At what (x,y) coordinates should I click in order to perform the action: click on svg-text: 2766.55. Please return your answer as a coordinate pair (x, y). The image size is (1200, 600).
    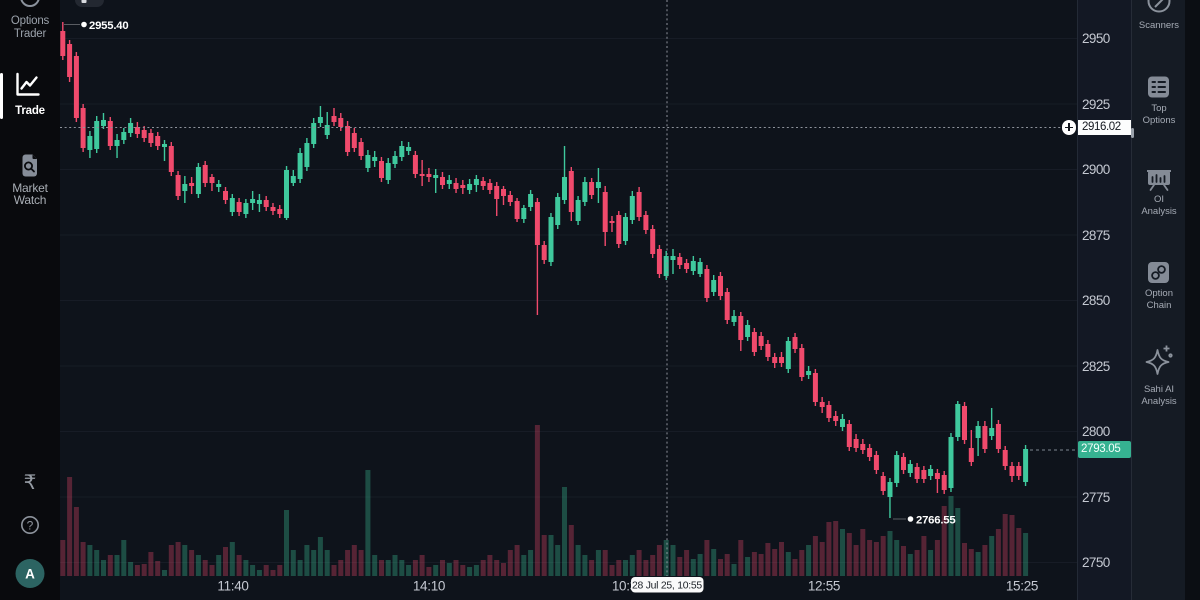
    Looking at the image, I should click on (935, 521).